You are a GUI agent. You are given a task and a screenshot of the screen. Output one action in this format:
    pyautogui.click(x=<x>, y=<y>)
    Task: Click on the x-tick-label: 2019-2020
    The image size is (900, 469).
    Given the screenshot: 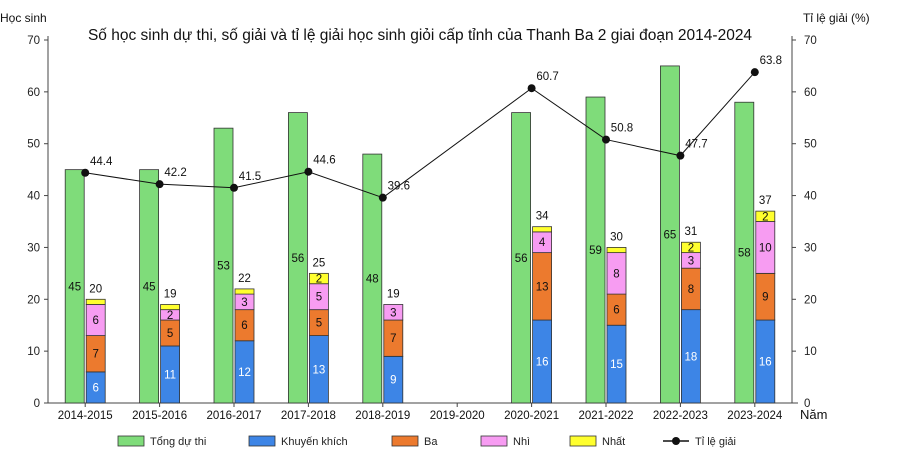 What is the action you would take?
    pyautogui.click(x=457, y=416)
    